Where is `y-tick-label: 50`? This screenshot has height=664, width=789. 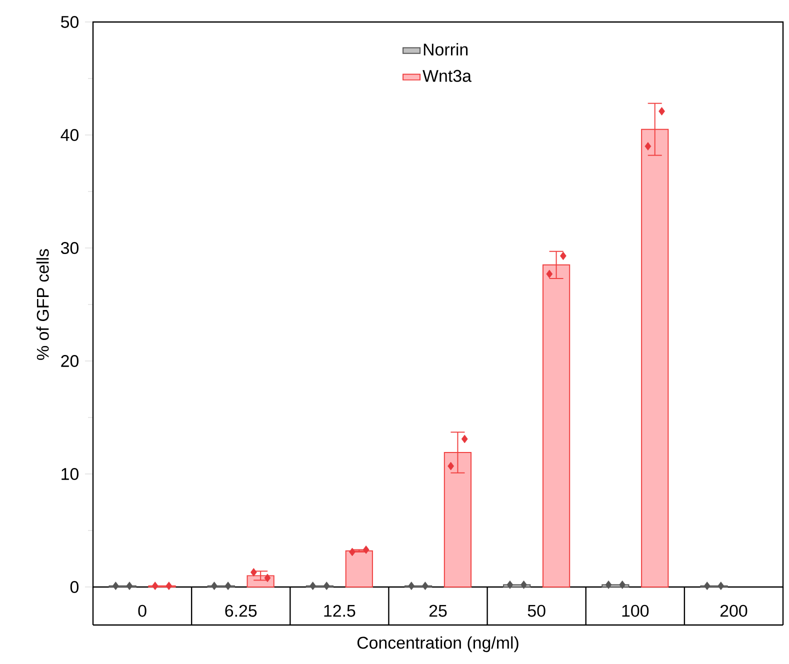 y-tick-label: 50 is located at coordinates (69, 22).